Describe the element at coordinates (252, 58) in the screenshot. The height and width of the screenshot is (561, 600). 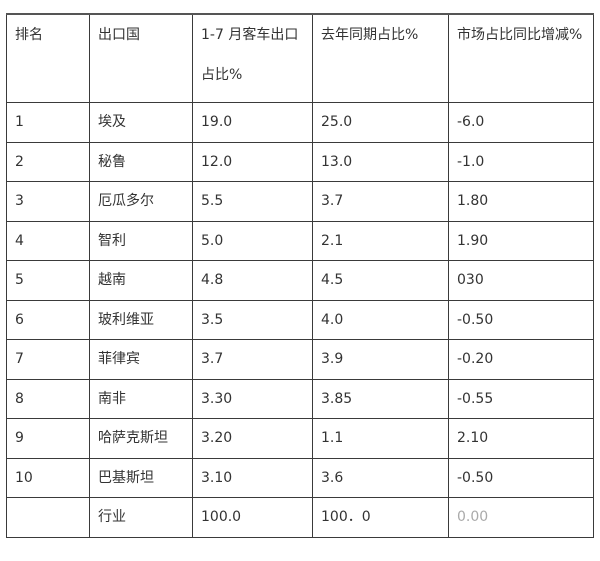
I see `header-share-jan-jul: 1-7 月客车出口占比%` at that location.